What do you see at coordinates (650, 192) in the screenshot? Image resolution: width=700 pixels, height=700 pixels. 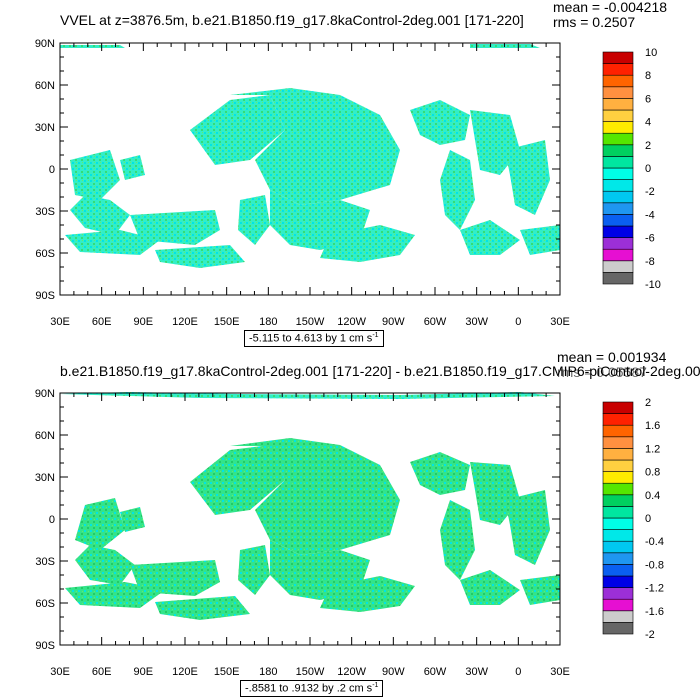 I see `colorbar-label: -2` at bounding box center [650, 192].